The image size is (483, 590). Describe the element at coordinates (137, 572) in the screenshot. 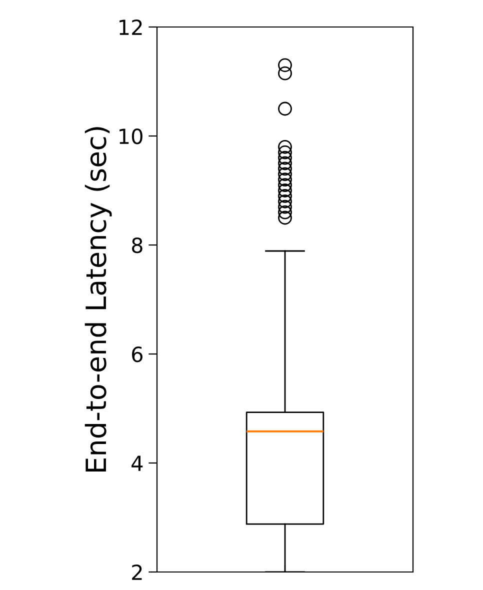

I see `y-tick-label: 2` at that location.